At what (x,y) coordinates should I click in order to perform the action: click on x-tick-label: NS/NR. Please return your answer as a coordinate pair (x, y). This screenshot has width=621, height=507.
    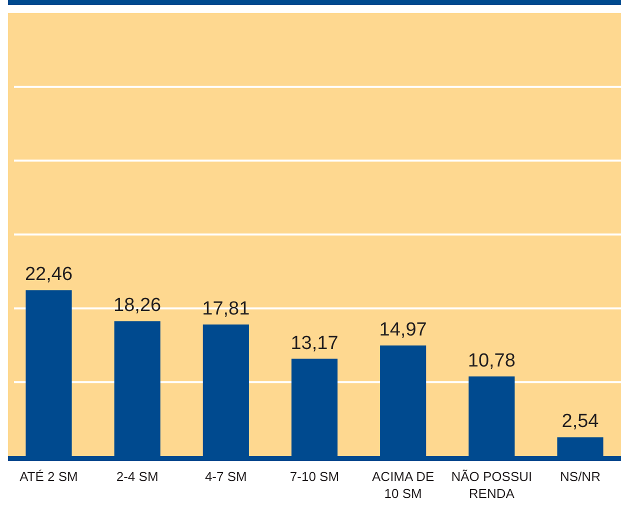
    Looking at the image, I should click on (580, 476).